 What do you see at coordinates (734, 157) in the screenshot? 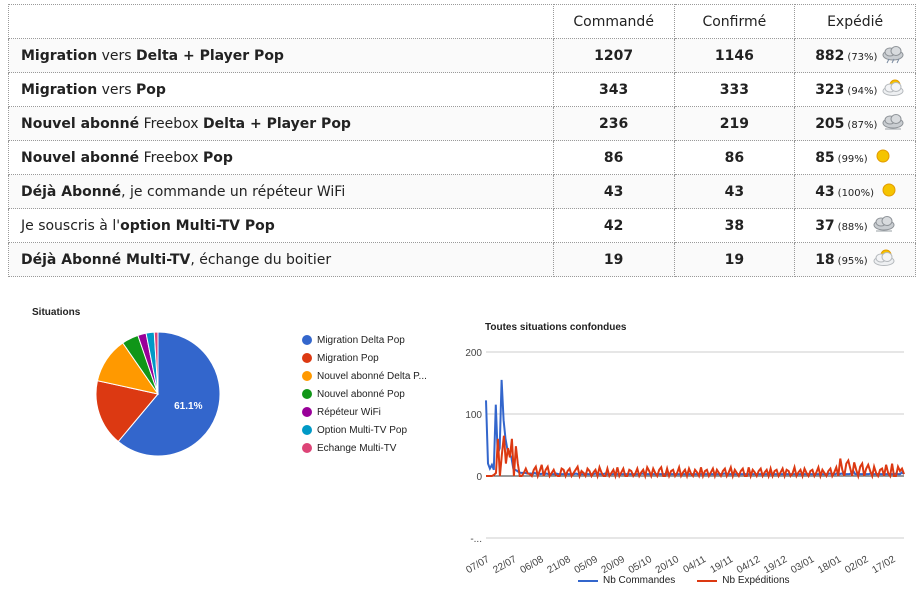
I see `confirmed-count: 86` at bounding box center [734, 157].